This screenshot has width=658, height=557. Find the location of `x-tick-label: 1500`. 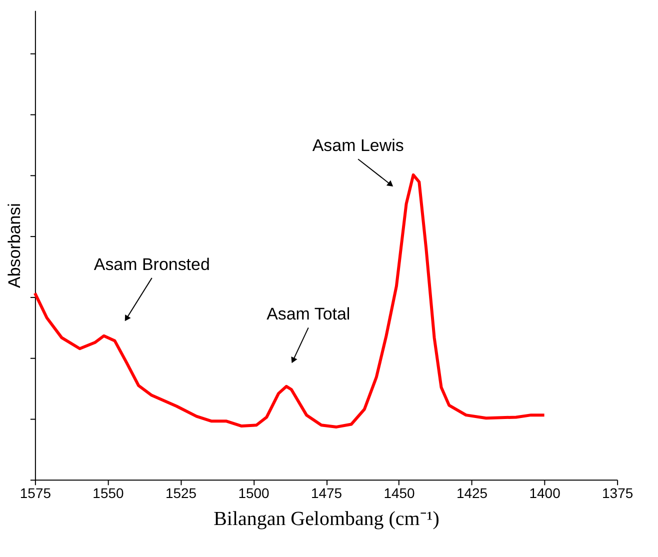

x-tick-label: 1500 is located at coordinates (254, 493).